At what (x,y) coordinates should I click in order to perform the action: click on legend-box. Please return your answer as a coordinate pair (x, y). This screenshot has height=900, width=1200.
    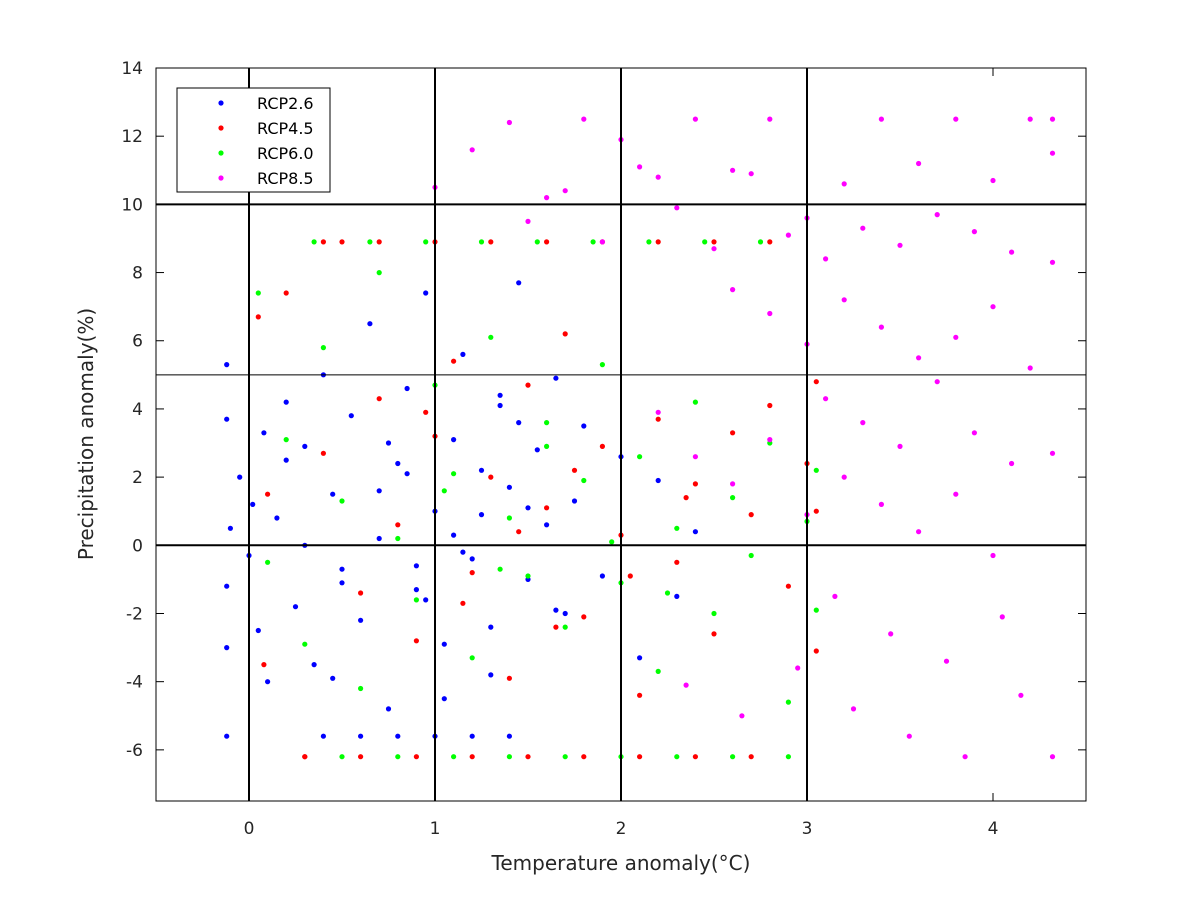
    Looking at the image, I should click on (253, 140).